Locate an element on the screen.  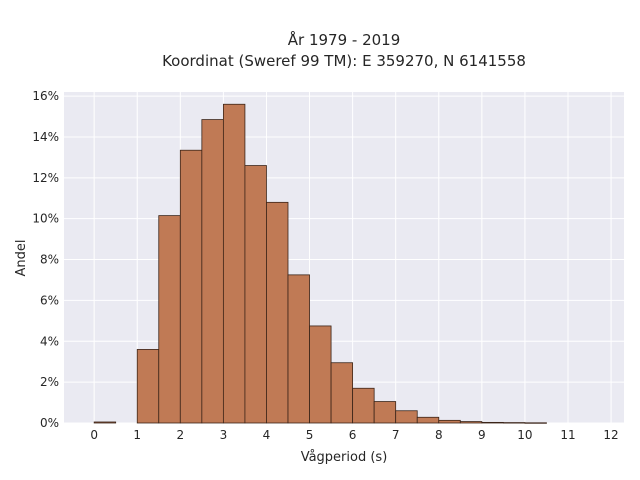
y-tick-label: 12% is located at coordinates (45, 178).